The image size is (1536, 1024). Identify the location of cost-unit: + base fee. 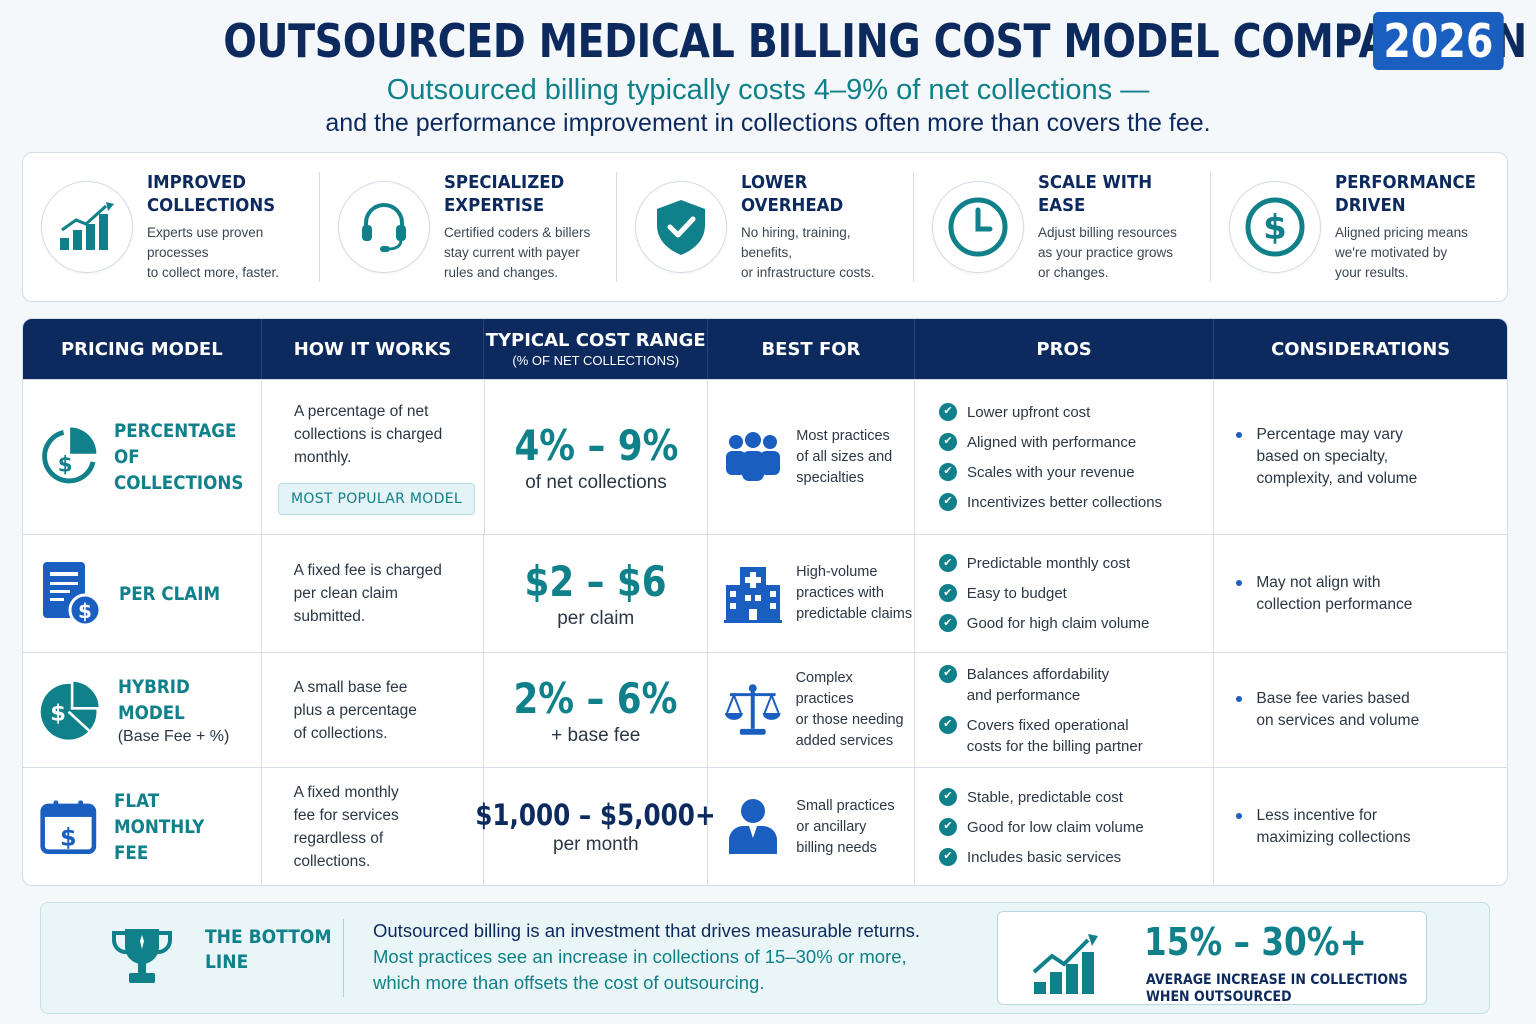
(596, 735).